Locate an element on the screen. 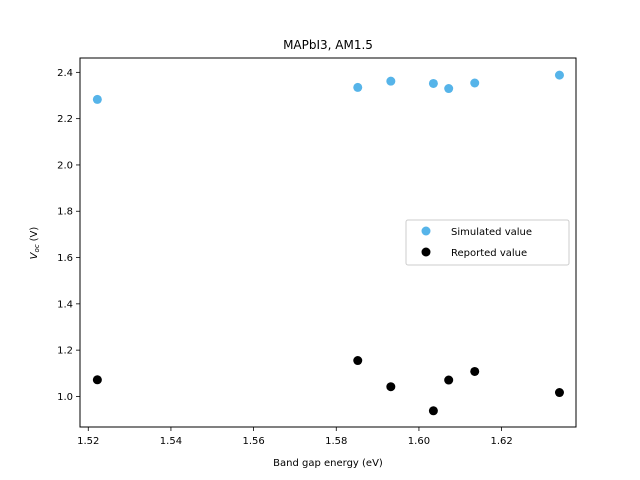 This screenshot has width=640, height=480. legend-marker-reported is located at coordinates (426, 252).